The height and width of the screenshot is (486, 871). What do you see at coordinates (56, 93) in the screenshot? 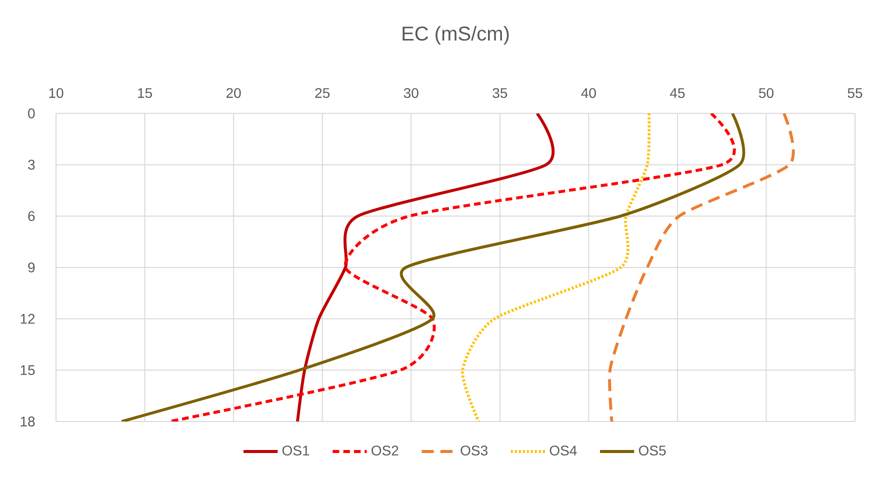
I see `x-tick-label: 10` at bounding box center [56, 93].